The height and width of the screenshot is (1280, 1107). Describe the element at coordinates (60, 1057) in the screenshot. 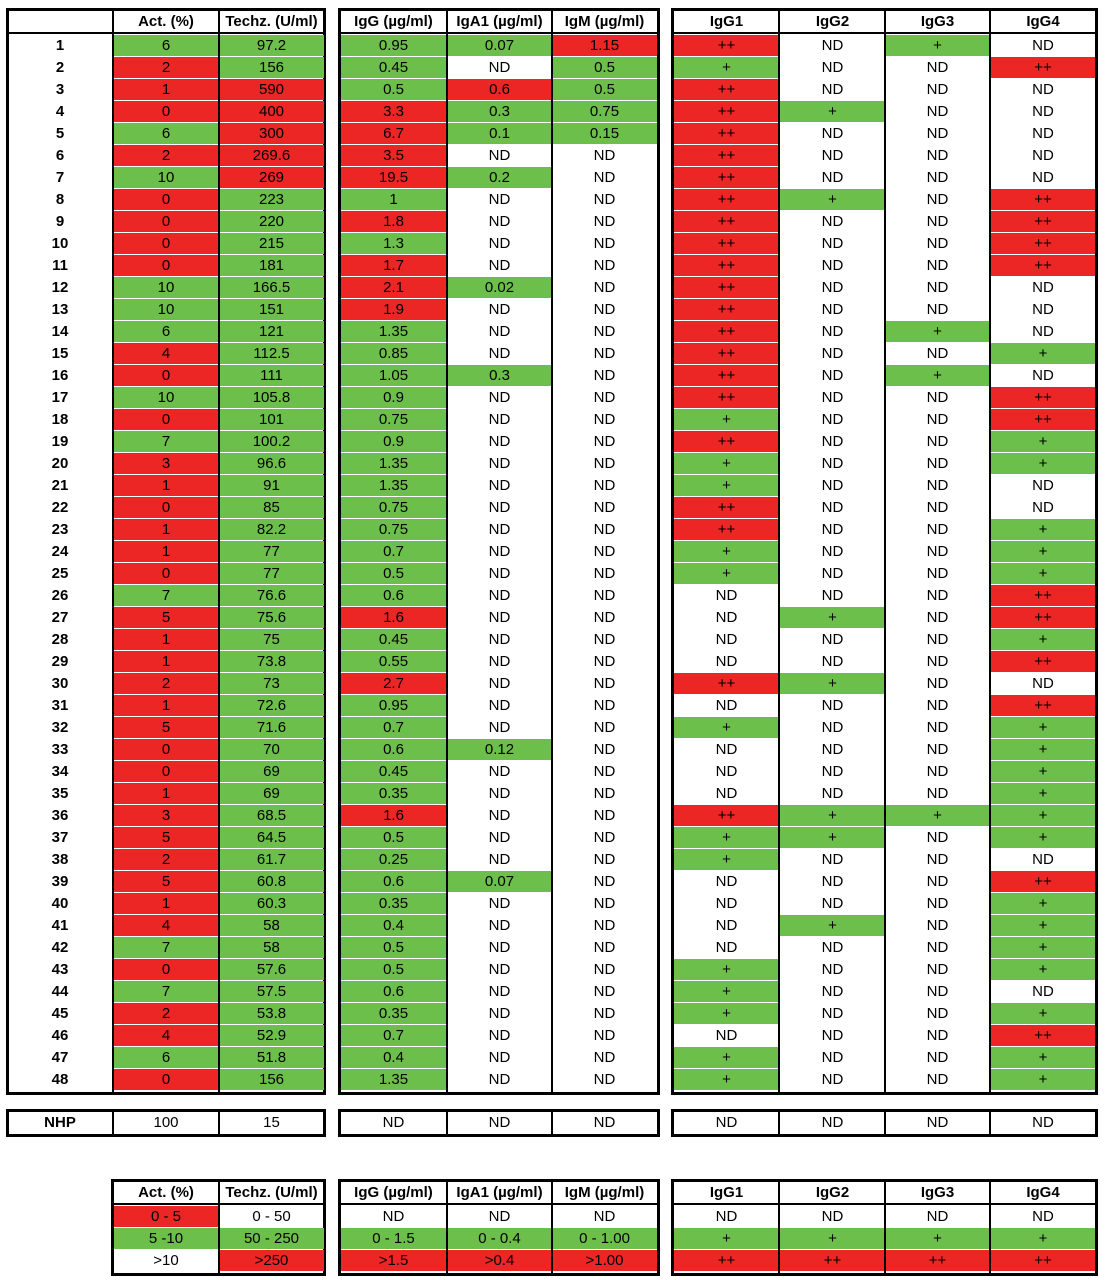

I see `row-id: 47` at that location.